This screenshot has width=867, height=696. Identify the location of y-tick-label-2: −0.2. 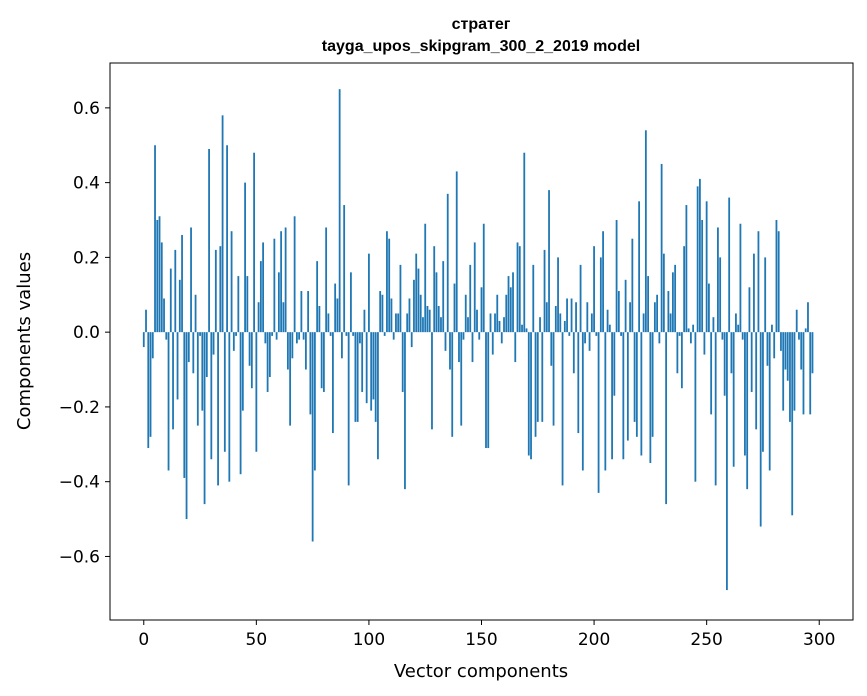
(79, 408).